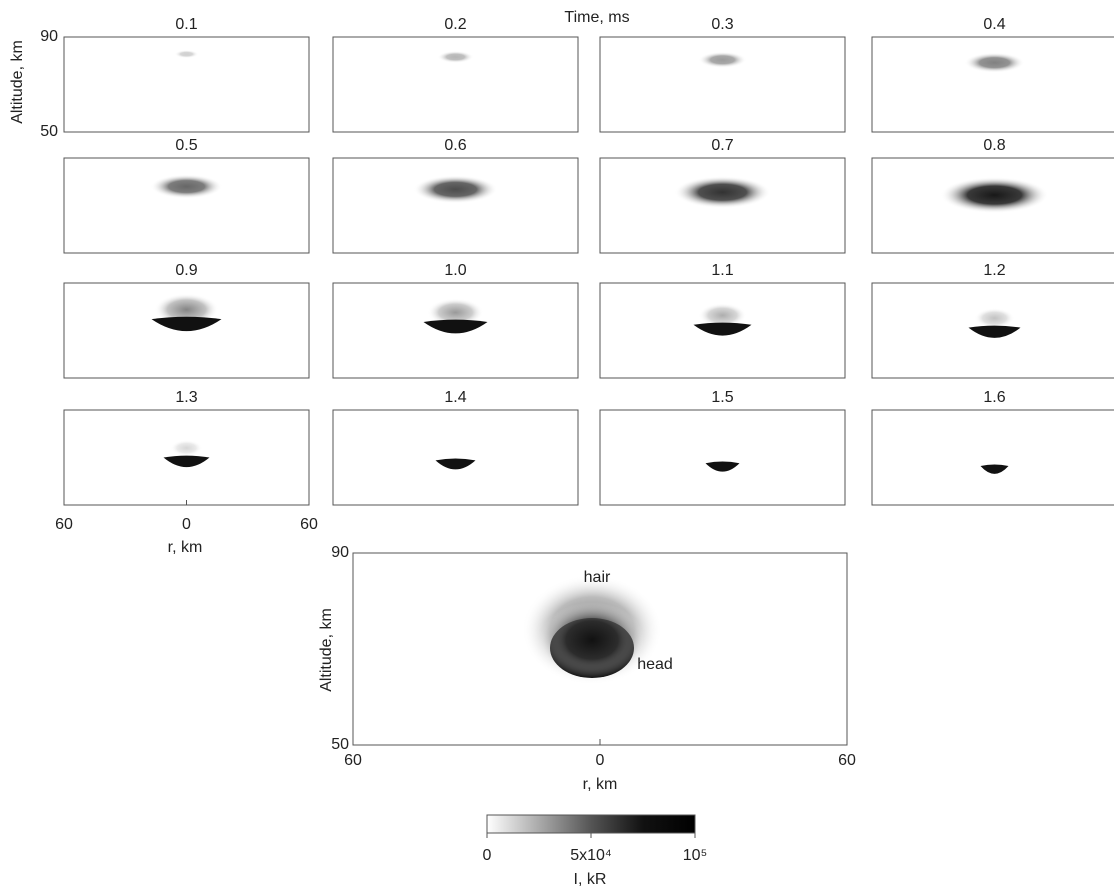 This screenshot has height=892, width=1114. I want to click on panel-title: 0.4, so click(994, 24).